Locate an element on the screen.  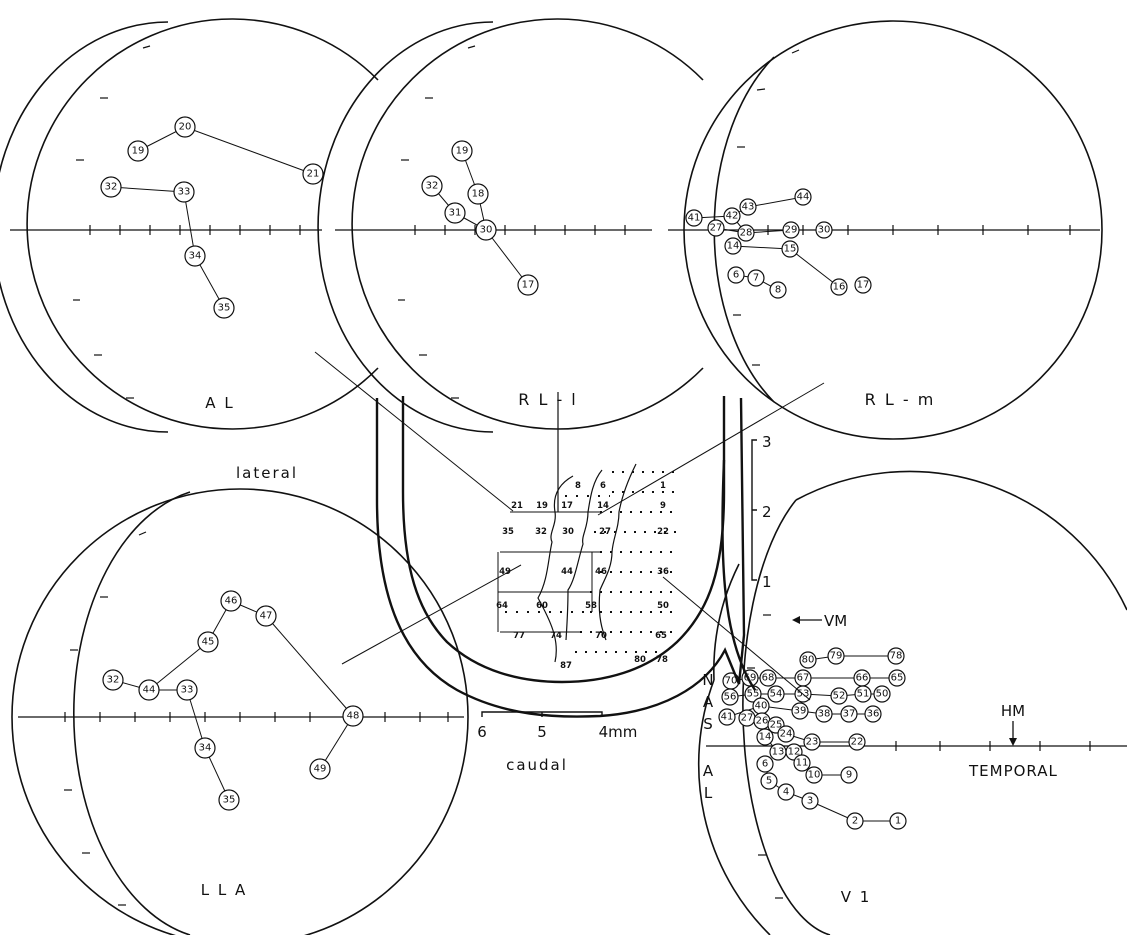
grid-number: 30 is located at coordinates (568, 532).